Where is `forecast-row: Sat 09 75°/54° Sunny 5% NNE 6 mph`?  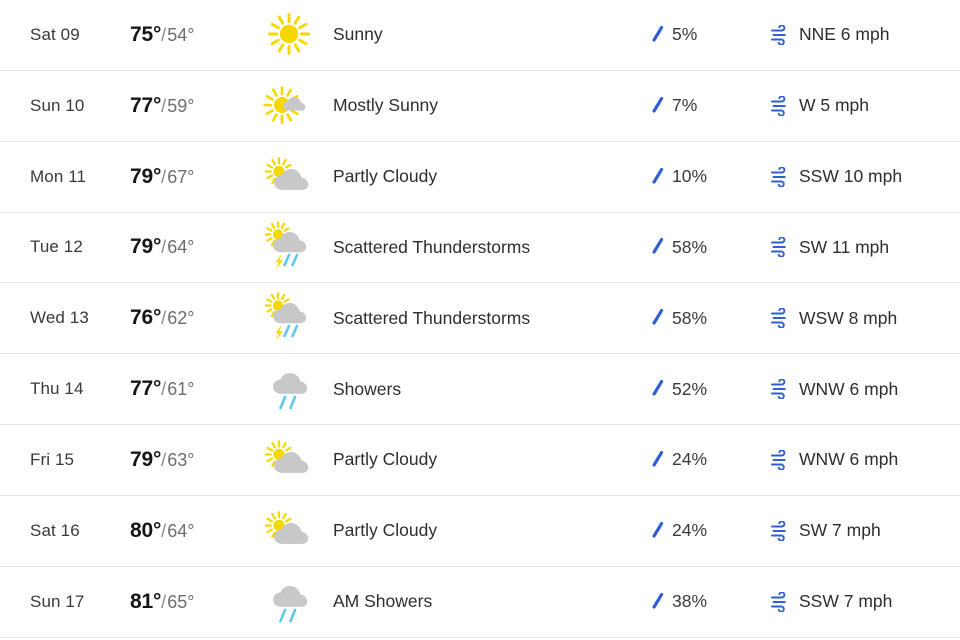 forecast-row: Sat 09 75°/54° Sunny 5% NNE 6 mph is located at coordinates (480, 35).